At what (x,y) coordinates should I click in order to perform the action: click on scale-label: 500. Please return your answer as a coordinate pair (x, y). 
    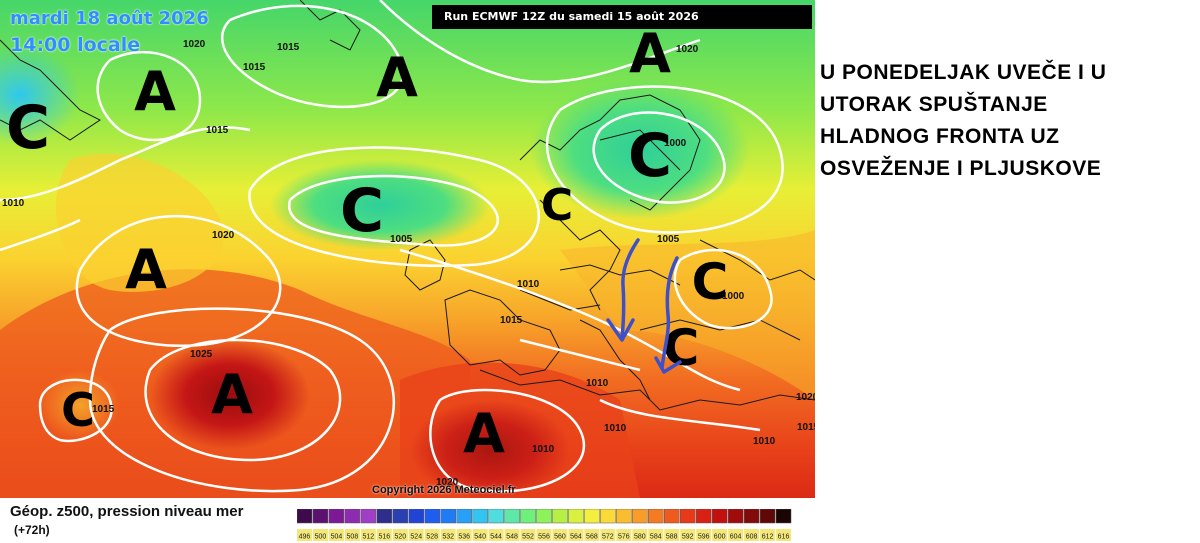
    Looking at the image, I should click on (321, 537).